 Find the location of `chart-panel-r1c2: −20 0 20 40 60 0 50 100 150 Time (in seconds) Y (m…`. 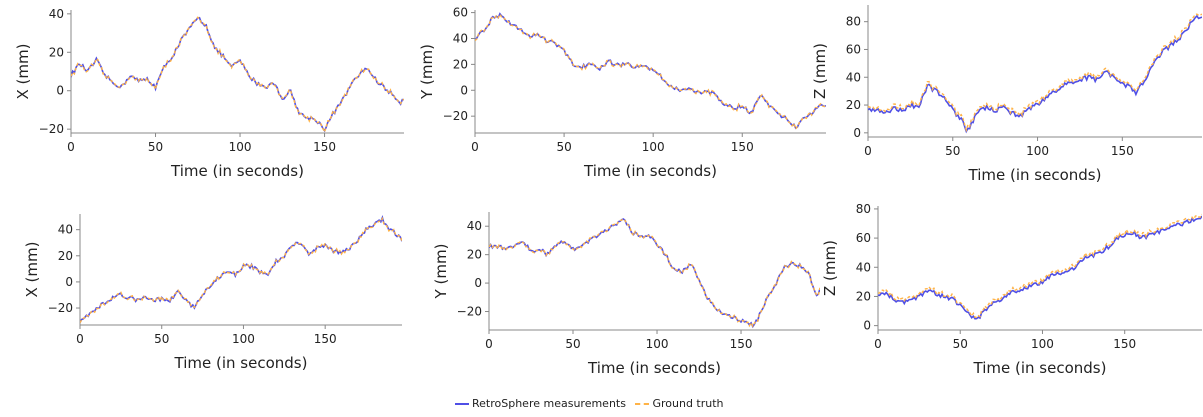

chart-panel-r1c2: −20 0 20 40 60 0 50 100 150 Time (in seconds) Y (m… is located at coordinates (622, 93).